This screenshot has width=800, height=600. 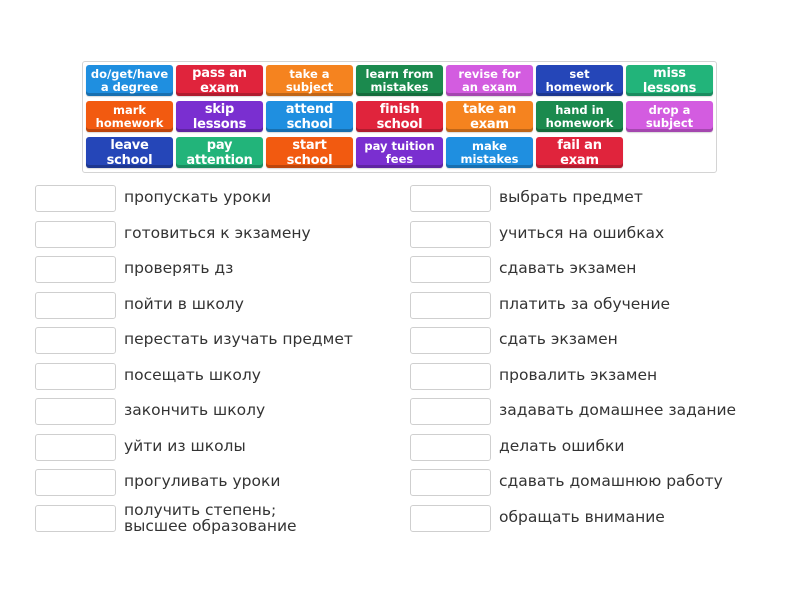 I want to click on word-tile: set homework, so click(x=579, y=80).